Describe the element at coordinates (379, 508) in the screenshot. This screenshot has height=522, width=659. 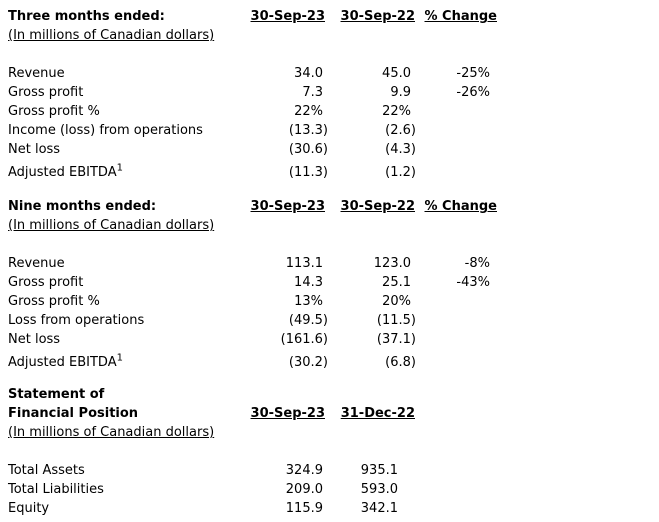
I see `value-prior: 342.1` at that location.